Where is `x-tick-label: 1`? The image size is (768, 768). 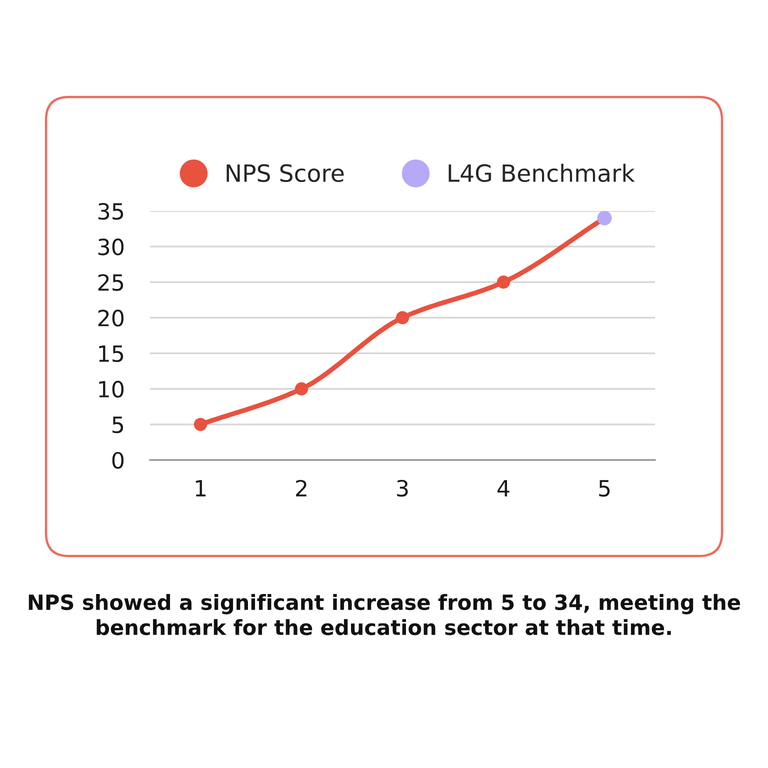
x-tick-label: 1 is located at coordinates (201, 488).